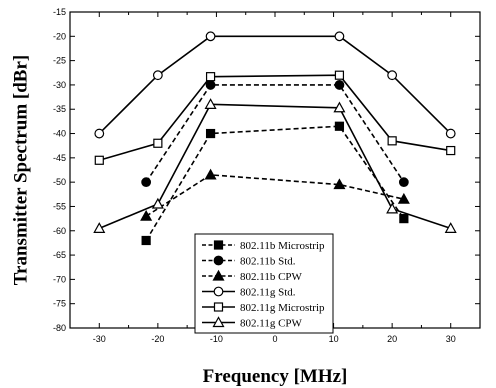  What do you see at coordinates (268, 262) in the screenshot?
I see `legend-label: 802.11b Std.` at bounding box center [268, 262].